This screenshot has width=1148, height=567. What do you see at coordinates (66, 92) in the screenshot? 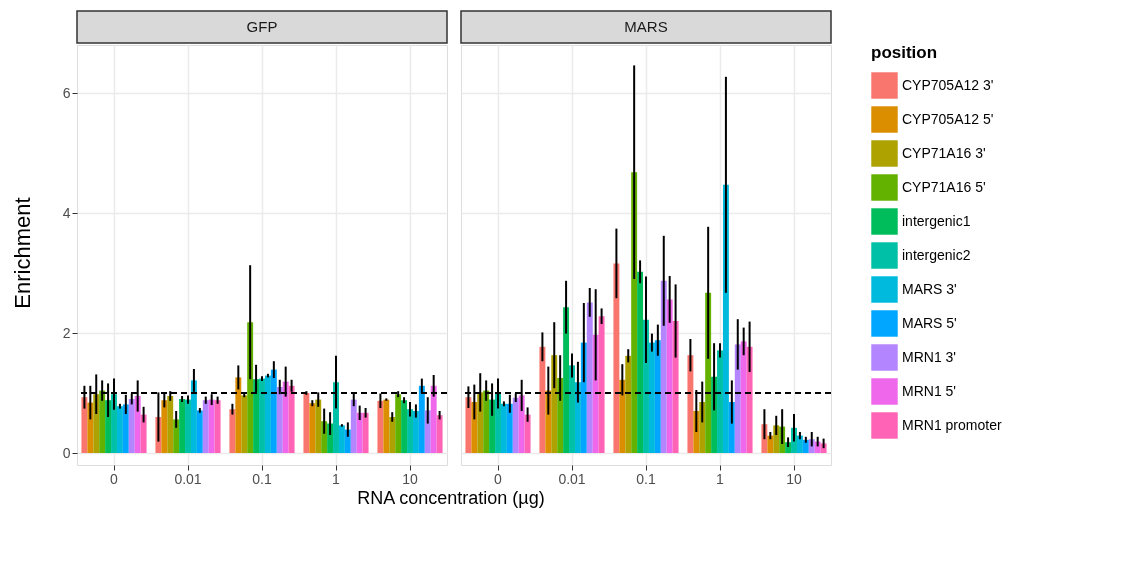
I see `y-tick-label: 6` at bounding box center [66, 92].